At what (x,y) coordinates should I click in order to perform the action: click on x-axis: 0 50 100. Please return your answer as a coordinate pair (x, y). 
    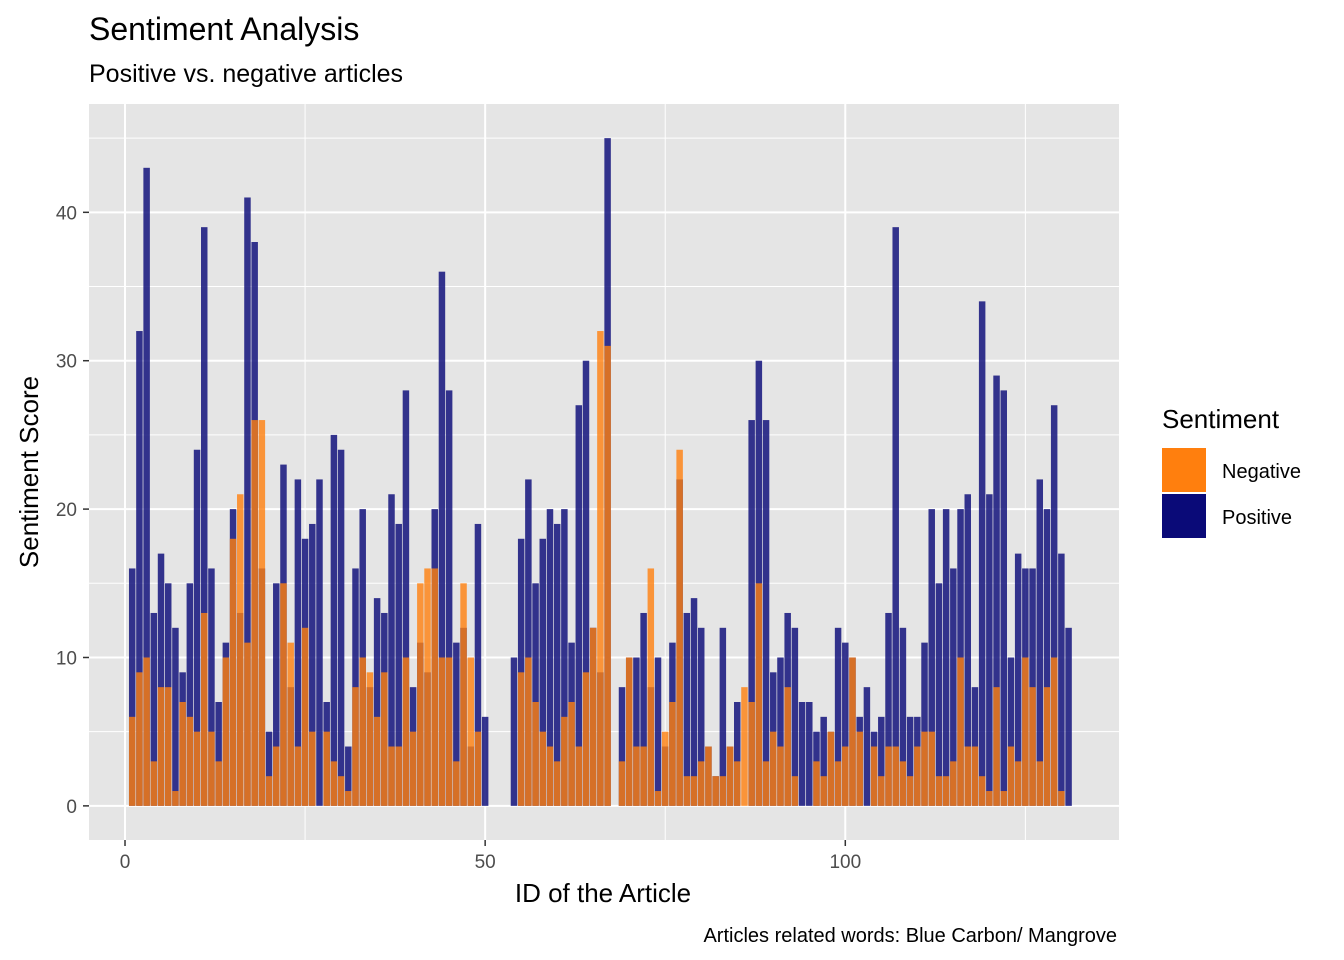
    Looking at the image, I should click on (490, 856).